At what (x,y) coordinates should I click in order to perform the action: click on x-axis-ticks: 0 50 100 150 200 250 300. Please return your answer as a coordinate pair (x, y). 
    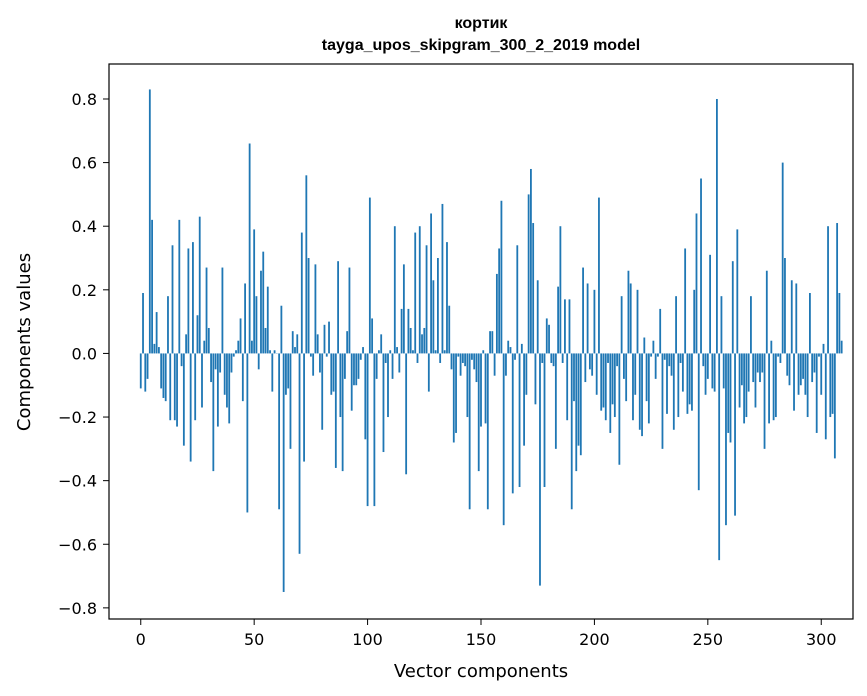
    Looking at the image, I should click on (486, 634).